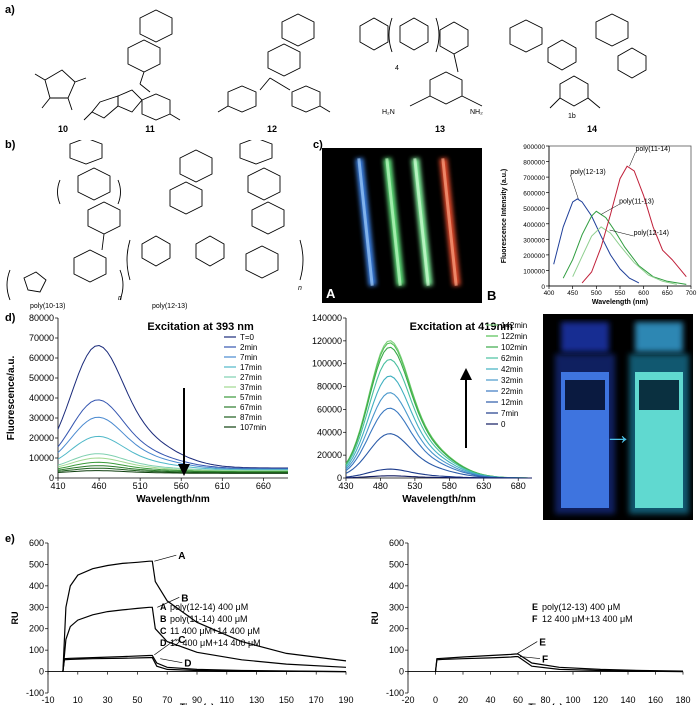 The width and height of the screenshot is (697, 705). What do you see at coordinates (518, 486) in the screenshot?
I see `x-tick-label: 680` at bounding box center [518, 486].